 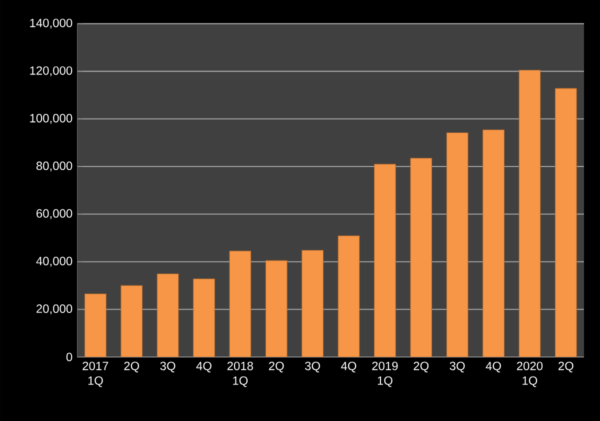 What do you see at coordinates (529, 374) in the screenshot?
I see `x-tick-label: 2020 1Q` at bounding box center [529, 374].